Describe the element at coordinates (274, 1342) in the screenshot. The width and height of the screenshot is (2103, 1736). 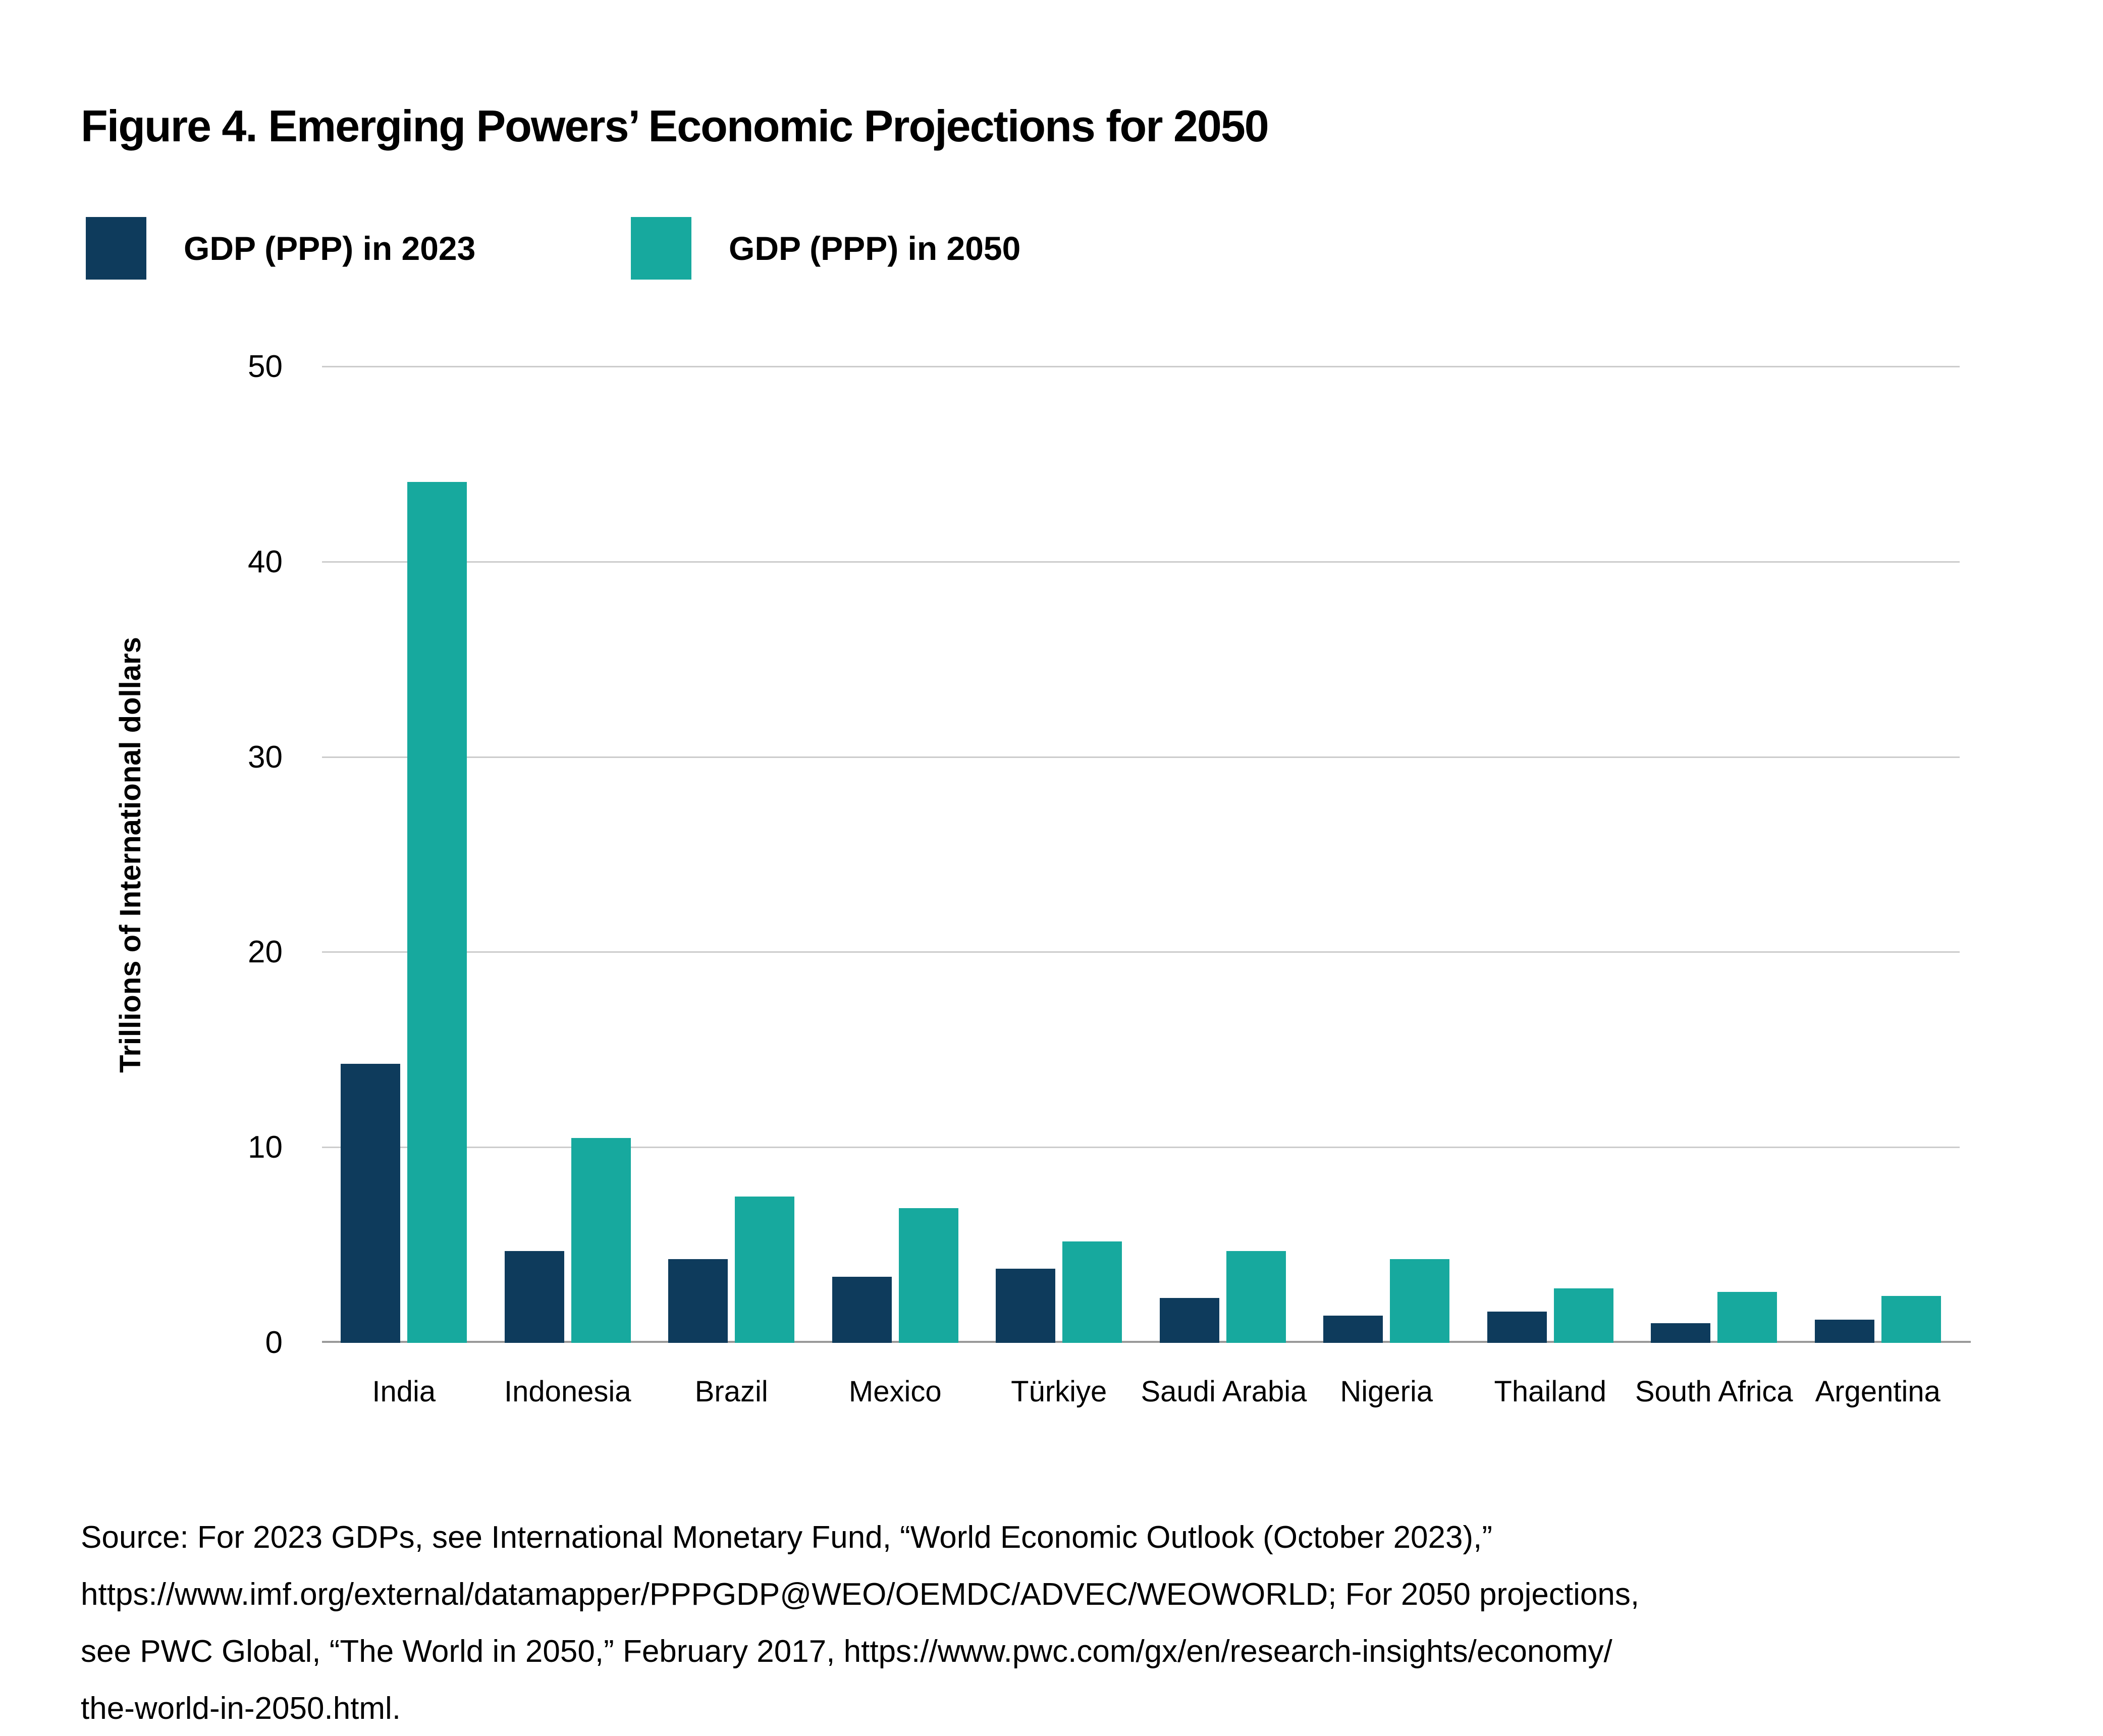
I see `y-tick-label-0: 0` at that location.